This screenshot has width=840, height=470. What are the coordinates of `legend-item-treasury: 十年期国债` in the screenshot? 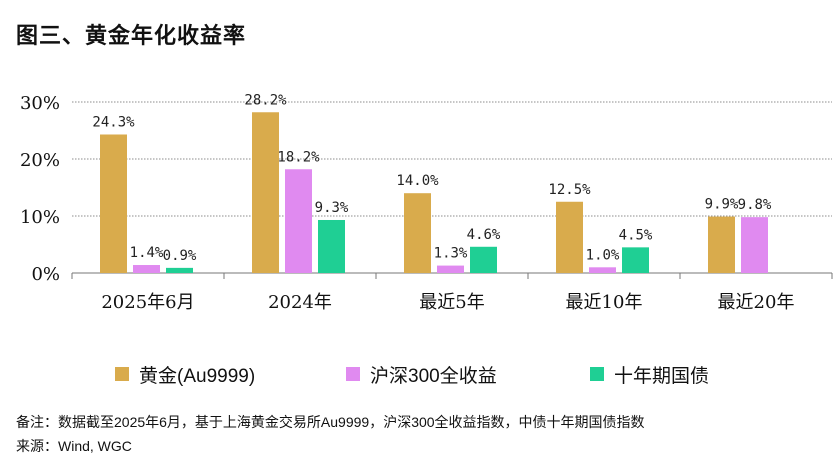 It's located at (649, 374).